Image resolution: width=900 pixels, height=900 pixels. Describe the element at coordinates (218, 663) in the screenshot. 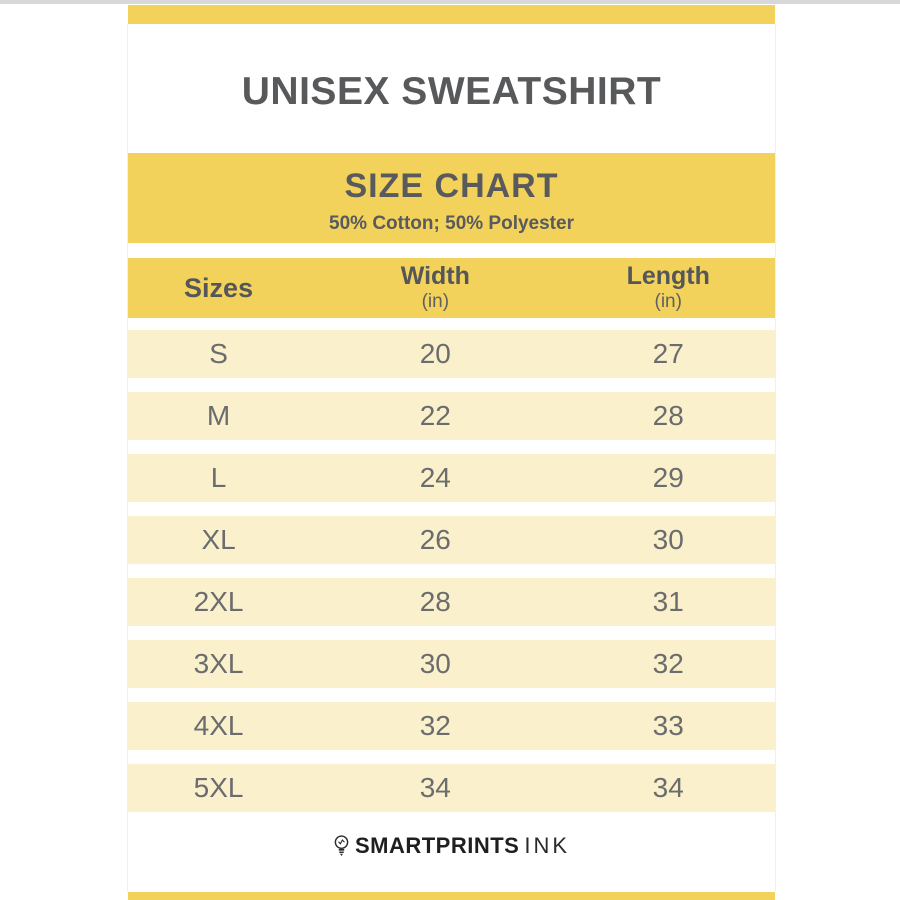

I see `size-cell: 3XL` at that location.